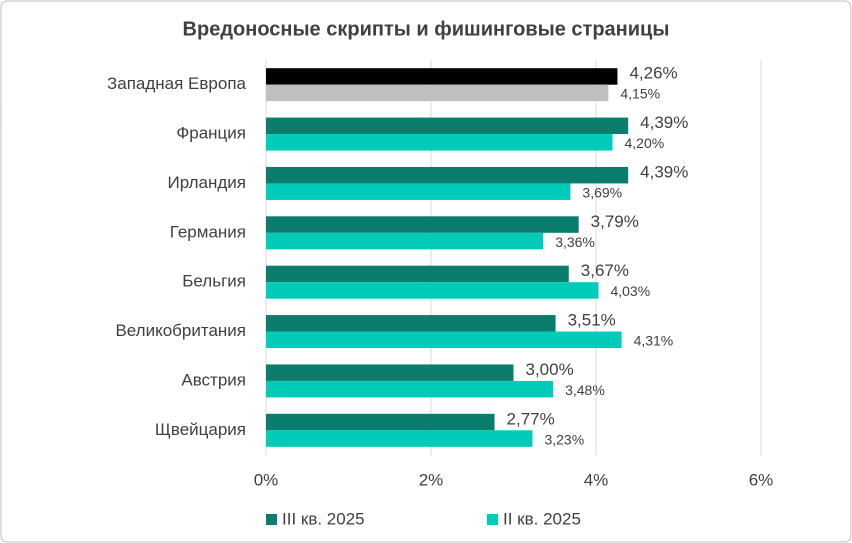 The image size is (852, 543). What do you see at coordinates (640, 94) in the screenshot?
I see `value-label: 4,15%` at bounding box center [640, 94].